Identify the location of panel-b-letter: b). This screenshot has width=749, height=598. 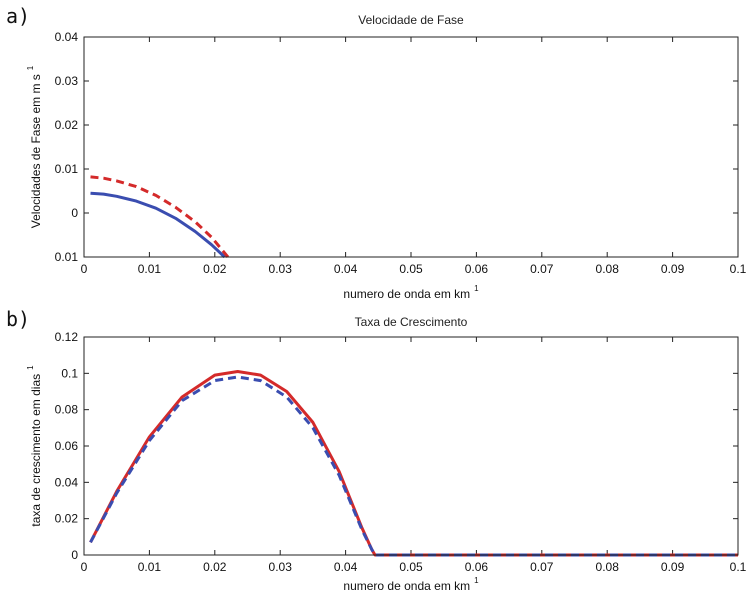
(18, 319).